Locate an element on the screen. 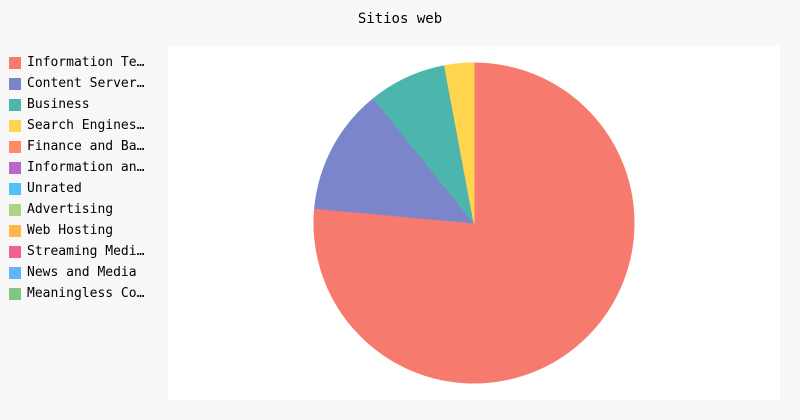  legend-item: Unrated is located at coordinates (76, 188).